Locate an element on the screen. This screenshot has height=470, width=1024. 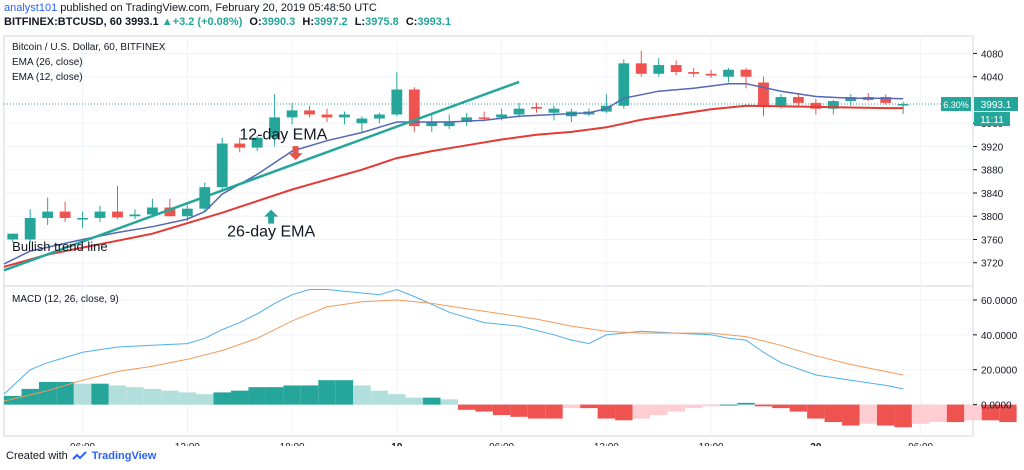
x-tick-label: 12:00 is located at coordinates (606, 444).